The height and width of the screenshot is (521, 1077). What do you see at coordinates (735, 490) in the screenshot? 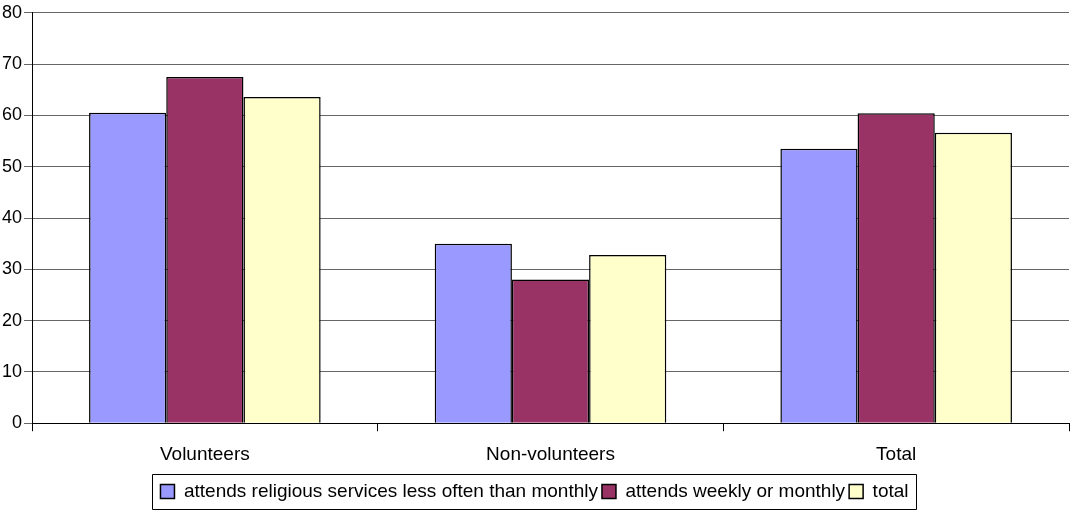
I see `legend-label: attends weekly or monthly` at bounding box center [735, 490].